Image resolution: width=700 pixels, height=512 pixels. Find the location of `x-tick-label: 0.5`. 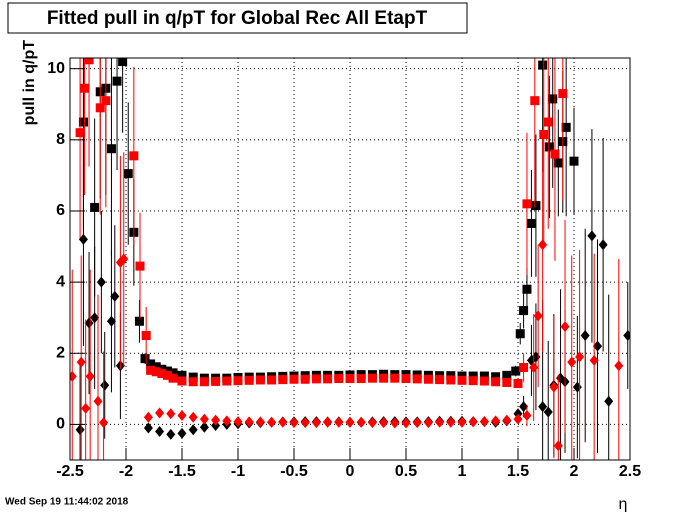

x-tick-label: 0.5 is located at coordinates (406, 471).